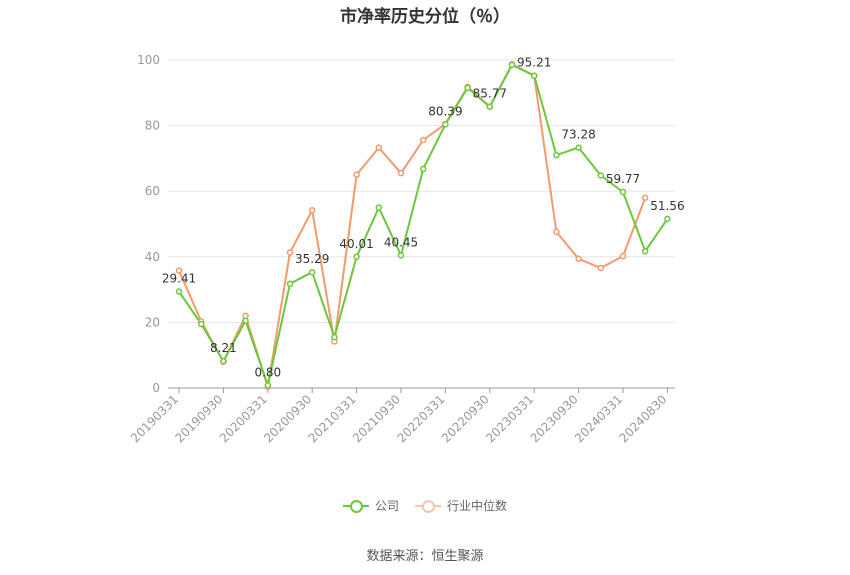 The height and width of the screenshot is (575, 850). I want to click on data-label: 40.01, so click(356, 244).